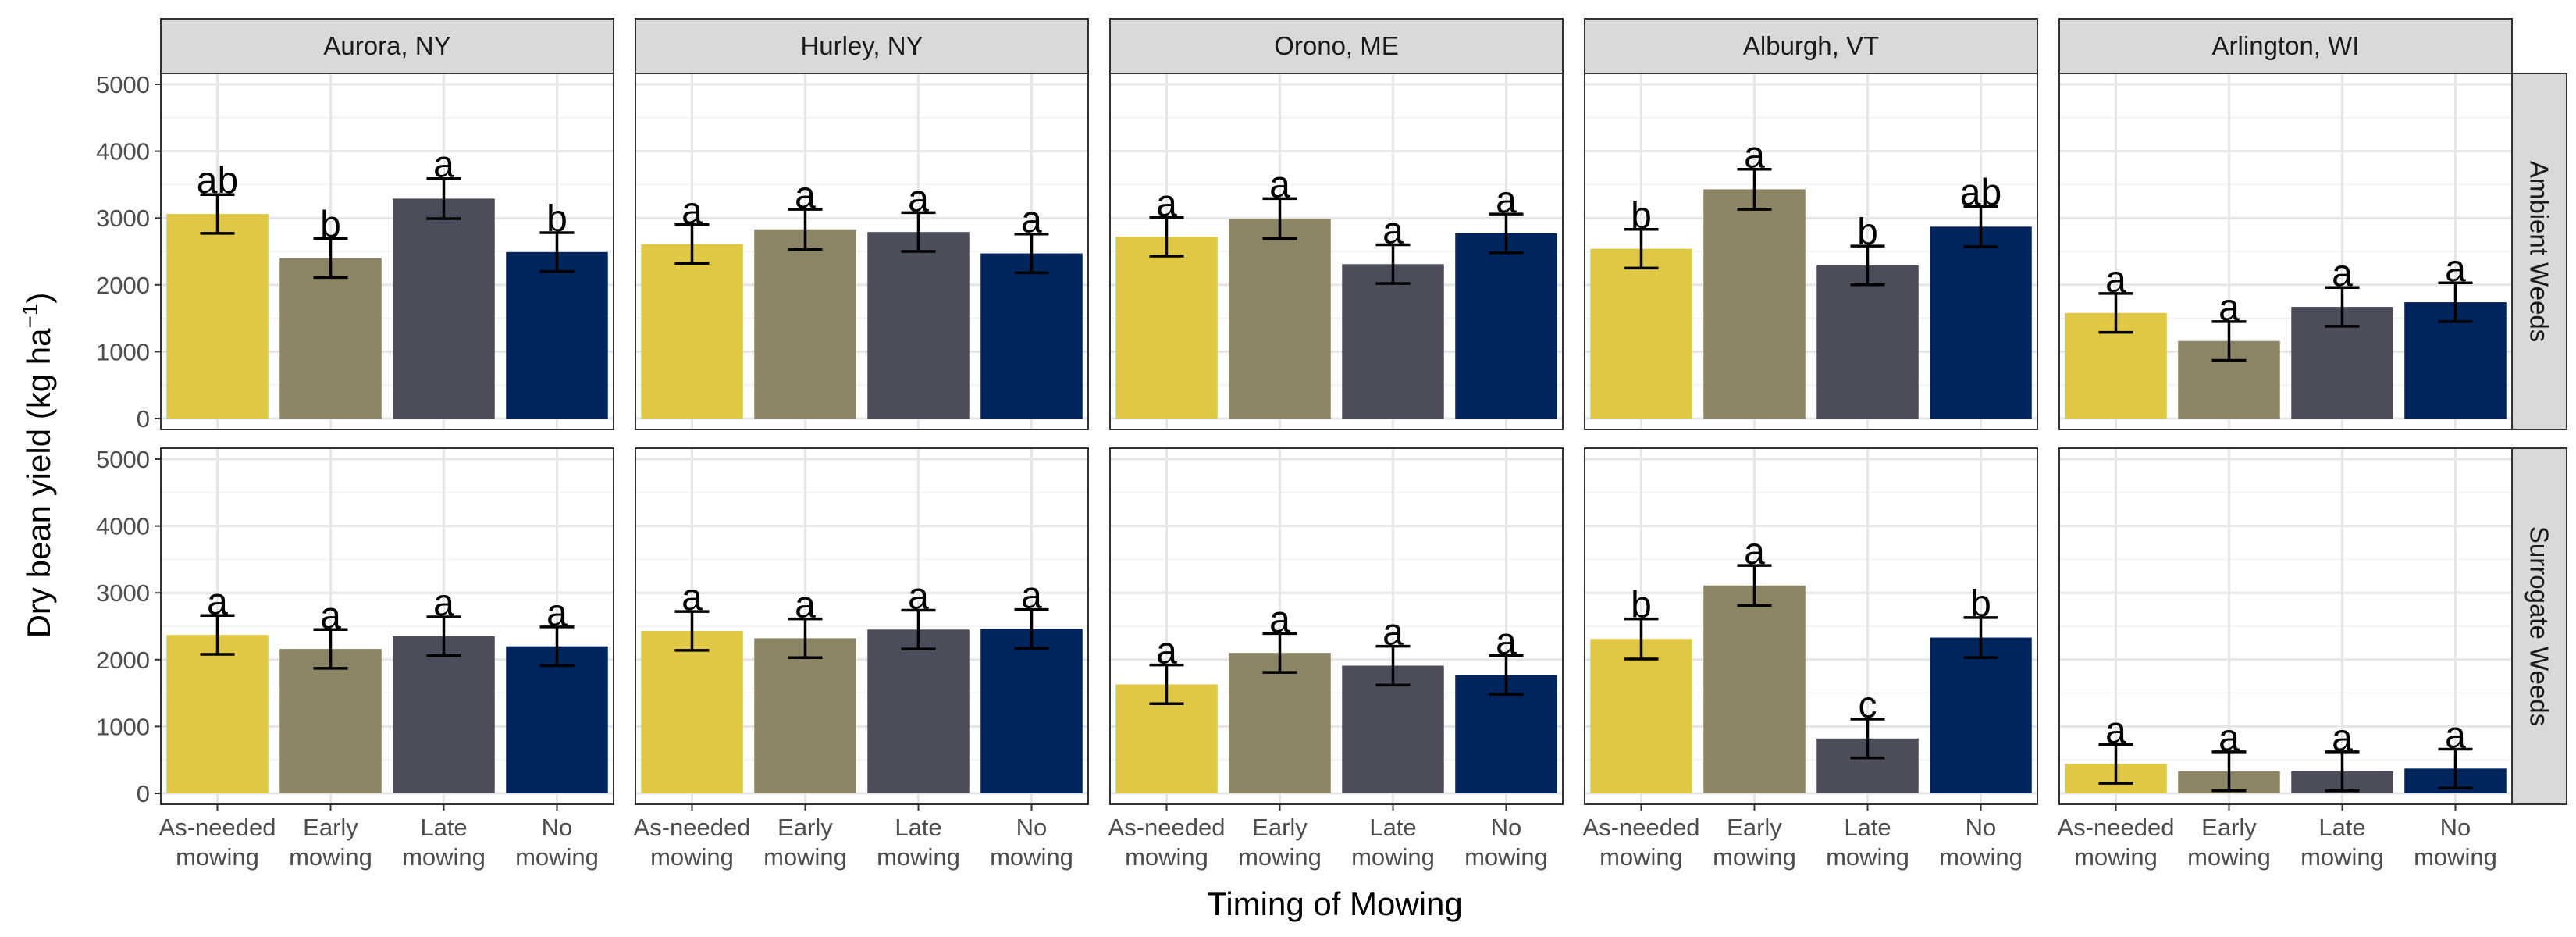  I want to click on significance-letter: ab, so click(217, 180).